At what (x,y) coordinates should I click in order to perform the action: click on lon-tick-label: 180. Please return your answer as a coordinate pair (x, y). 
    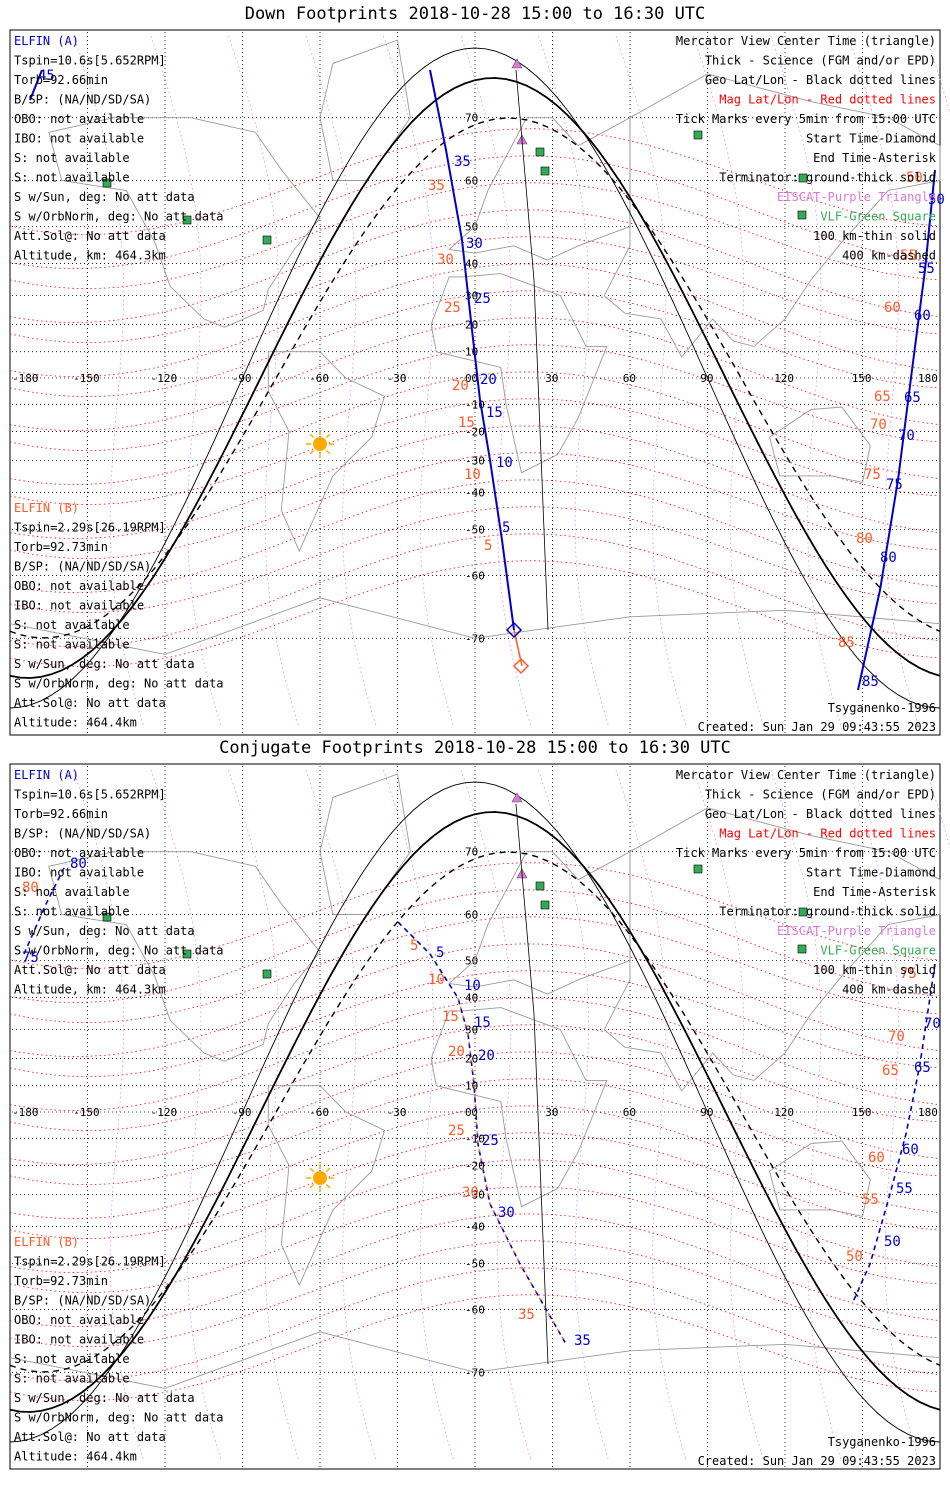
    Looking at the image, I should click on (928, 378).